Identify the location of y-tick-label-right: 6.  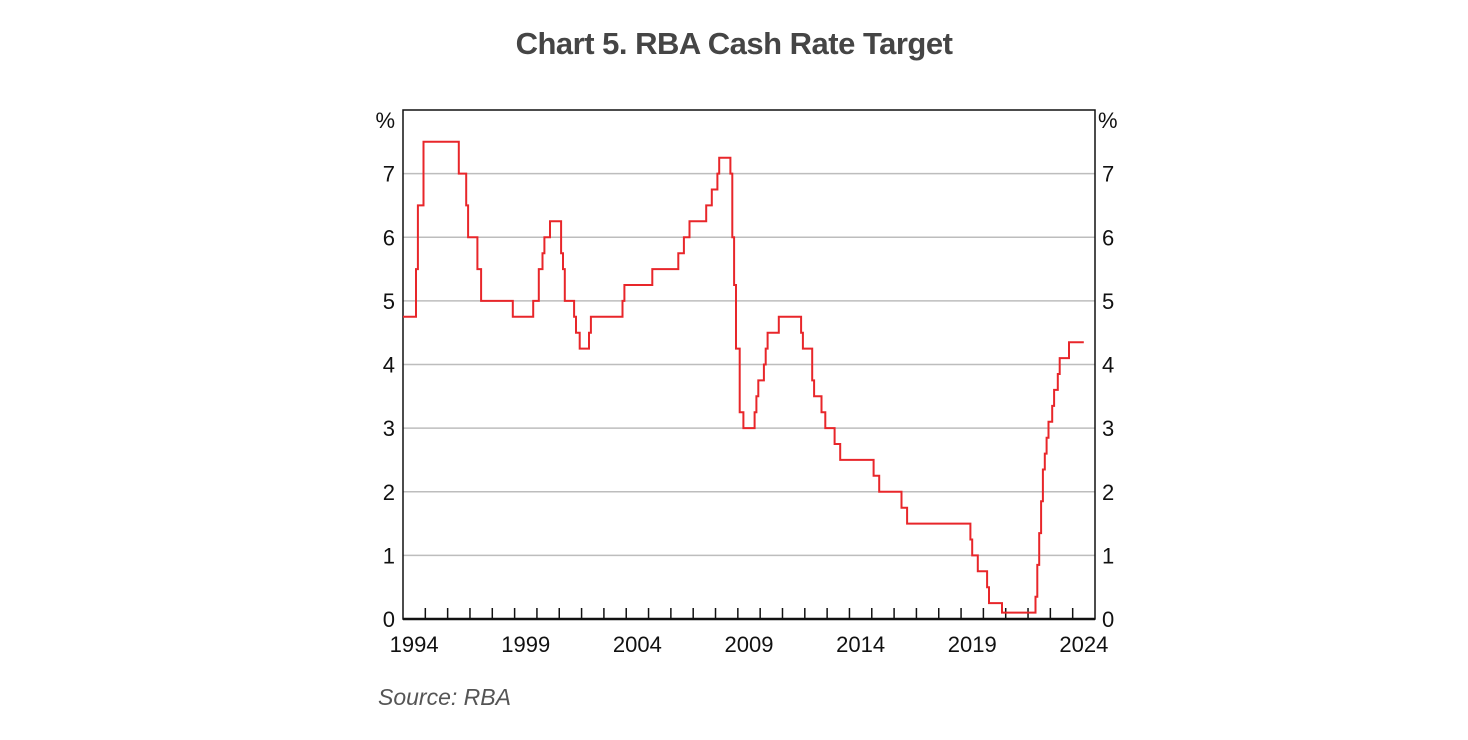
(1108, 237).